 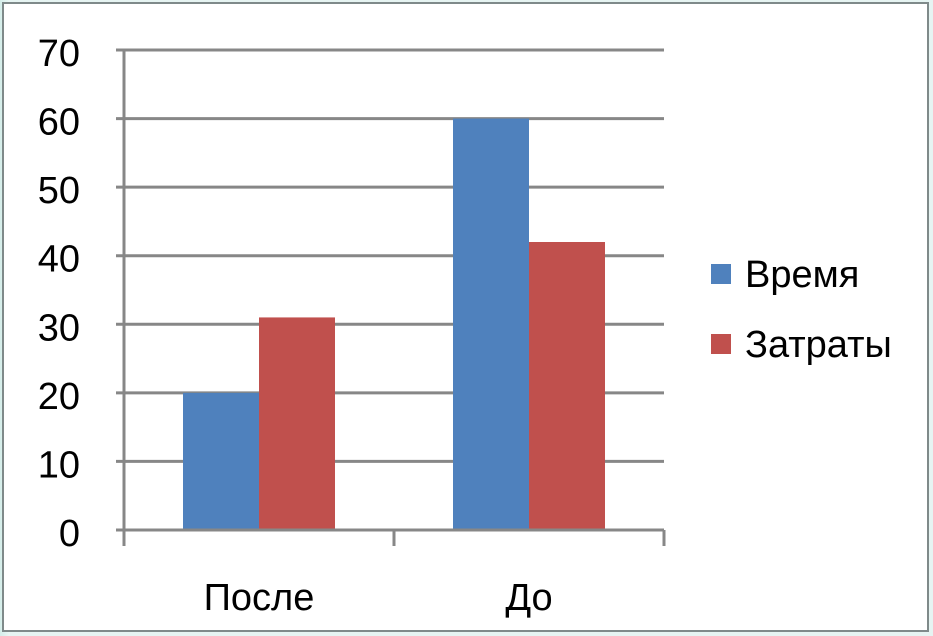 I want to click on bar-zatraty-do, so click(x=567, y=386).